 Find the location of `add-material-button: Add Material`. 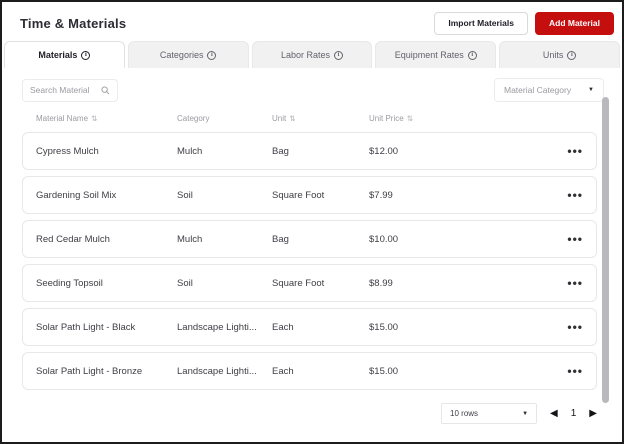

add-material-button: Add Material is located at coordinates (574, 23).